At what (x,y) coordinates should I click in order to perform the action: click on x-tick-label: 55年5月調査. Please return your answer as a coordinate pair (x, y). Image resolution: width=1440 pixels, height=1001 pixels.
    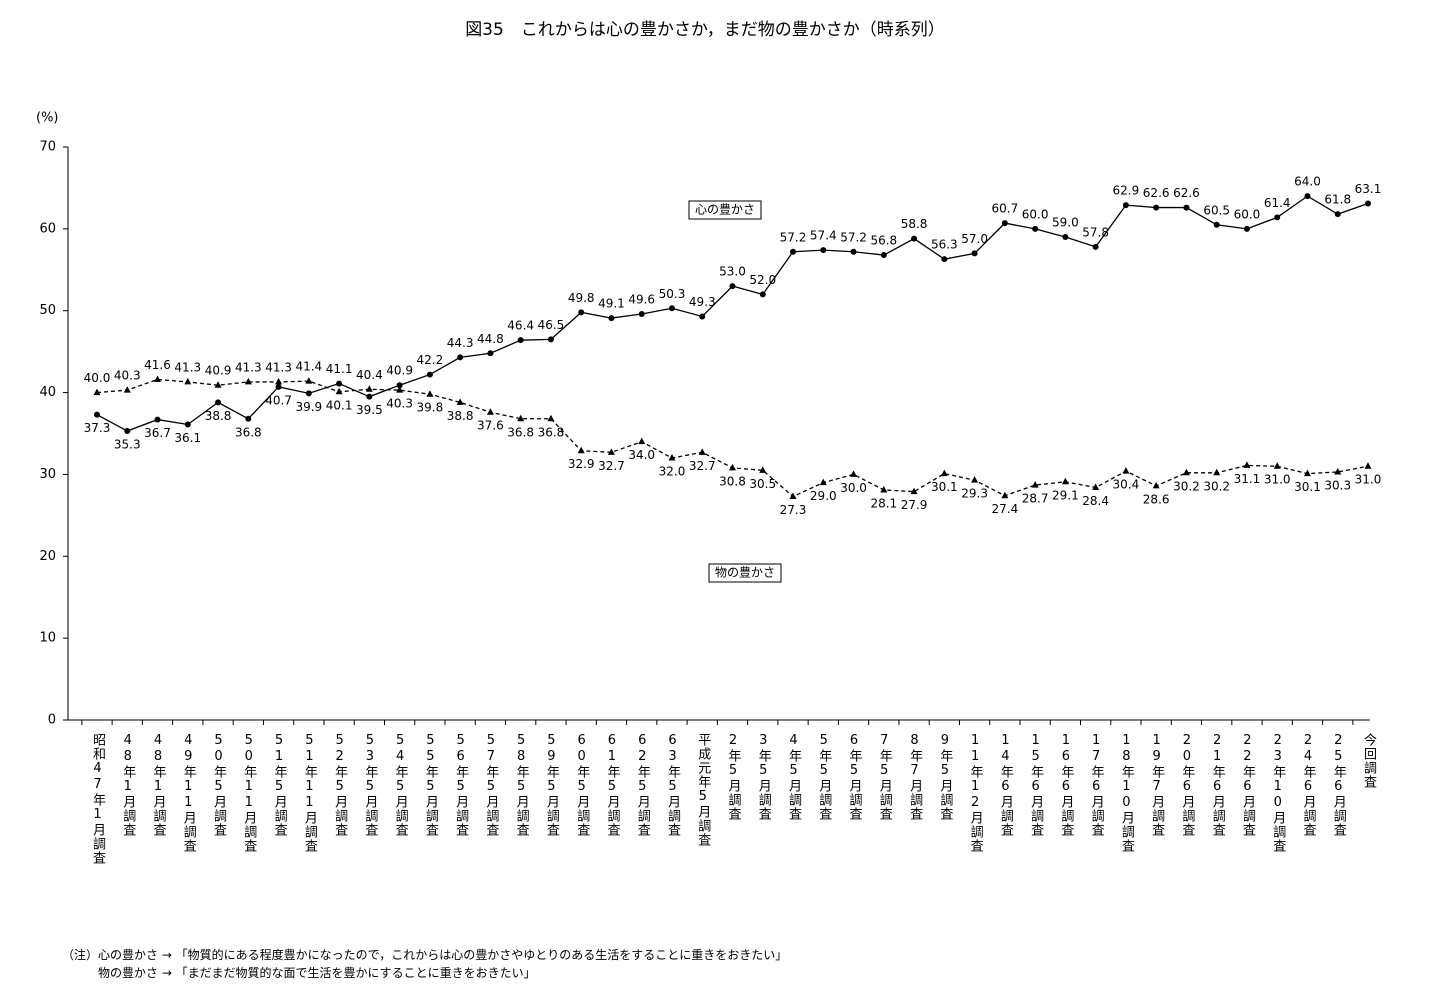
    Looking at the image, I should click on (430, 785).